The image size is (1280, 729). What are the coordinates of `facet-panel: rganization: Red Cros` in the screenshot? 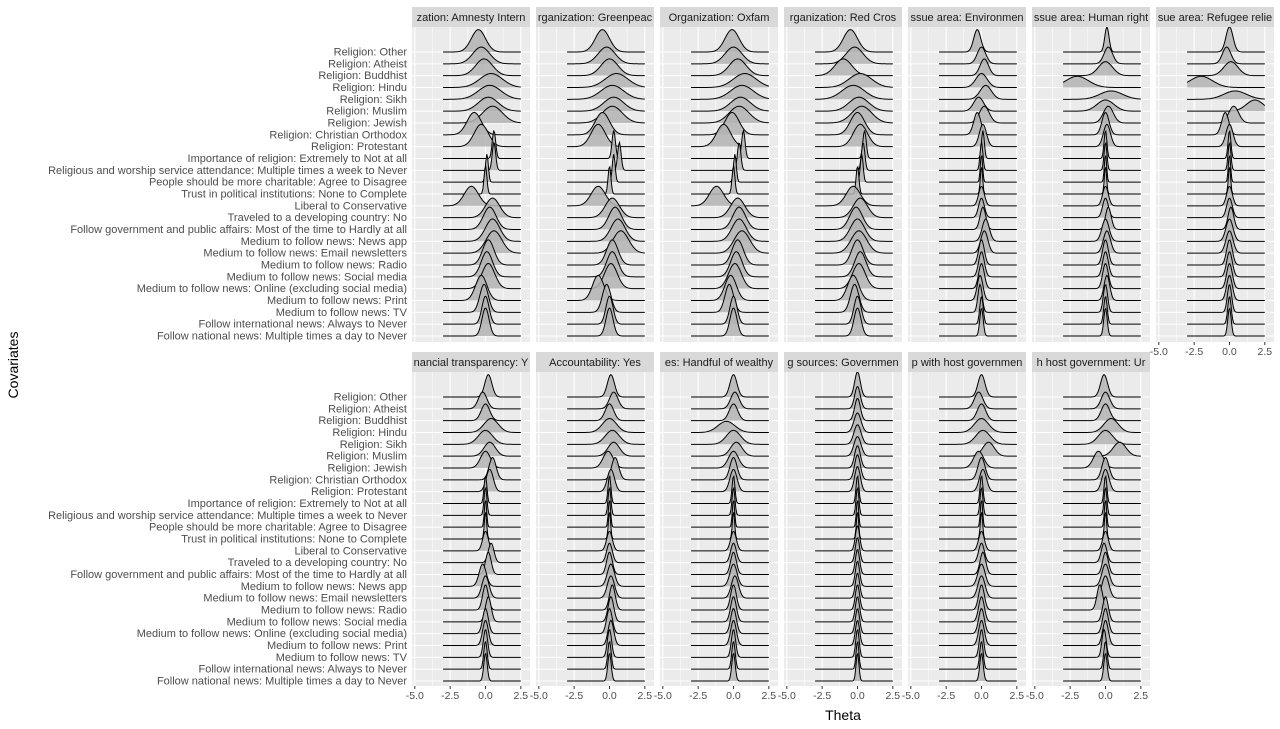 It's located at (843, 174).